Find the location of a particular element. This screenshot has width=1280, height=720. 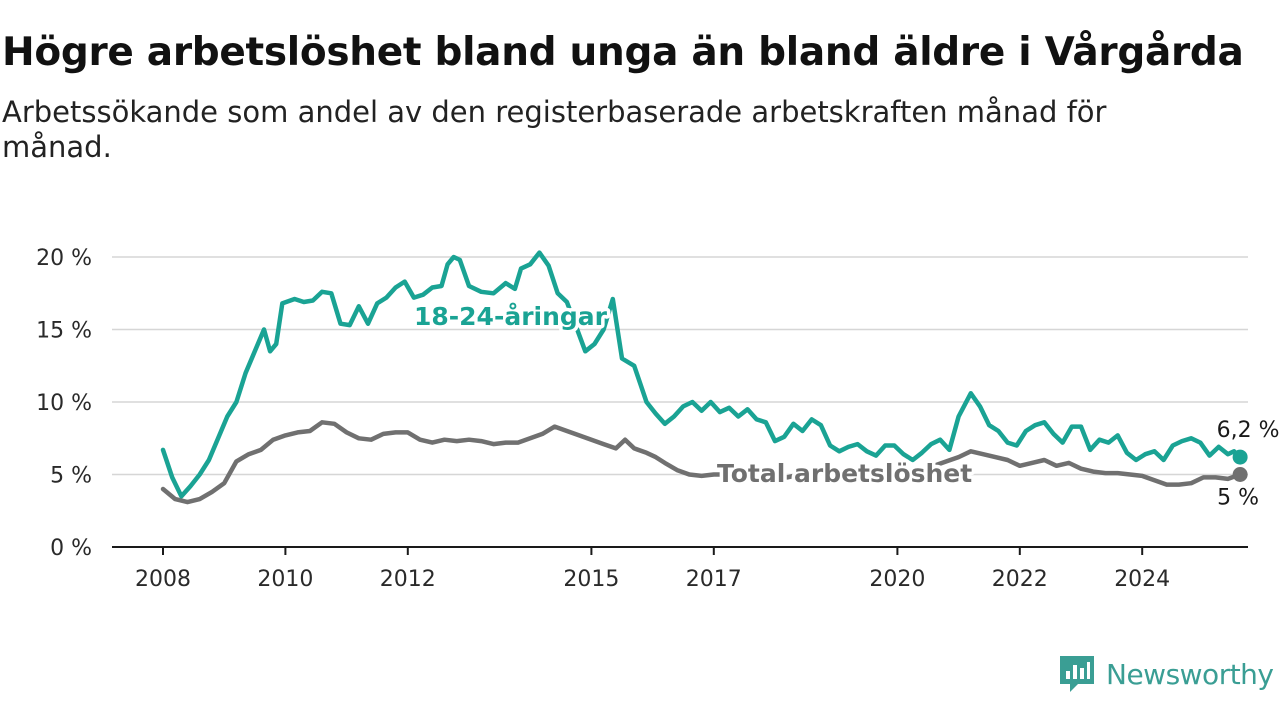

y-tick-label: 15 % is located at coordinates (64, 331).